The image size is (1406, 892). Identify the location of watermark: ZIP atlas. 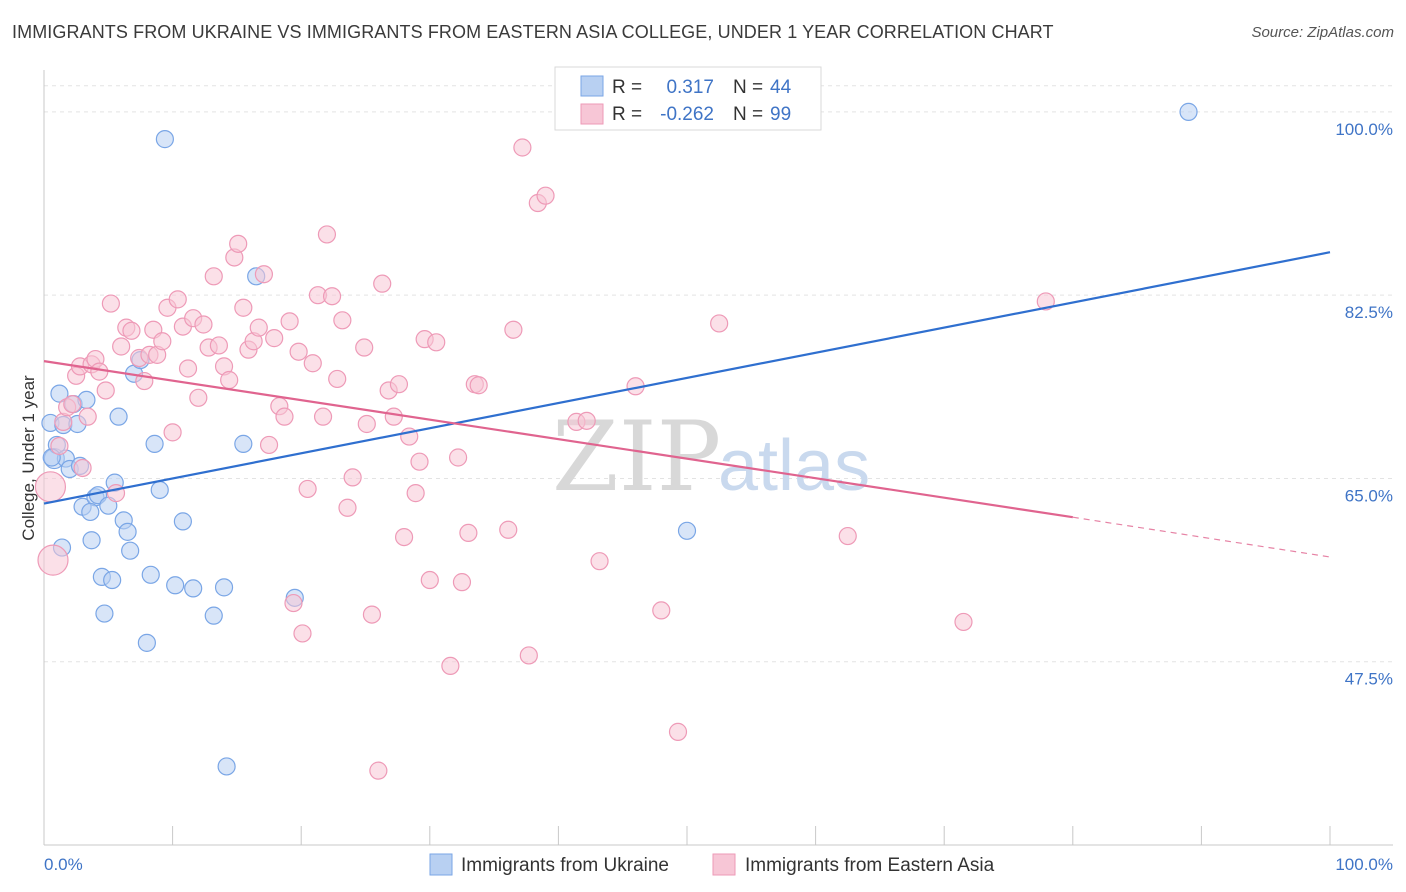
(711, 457).